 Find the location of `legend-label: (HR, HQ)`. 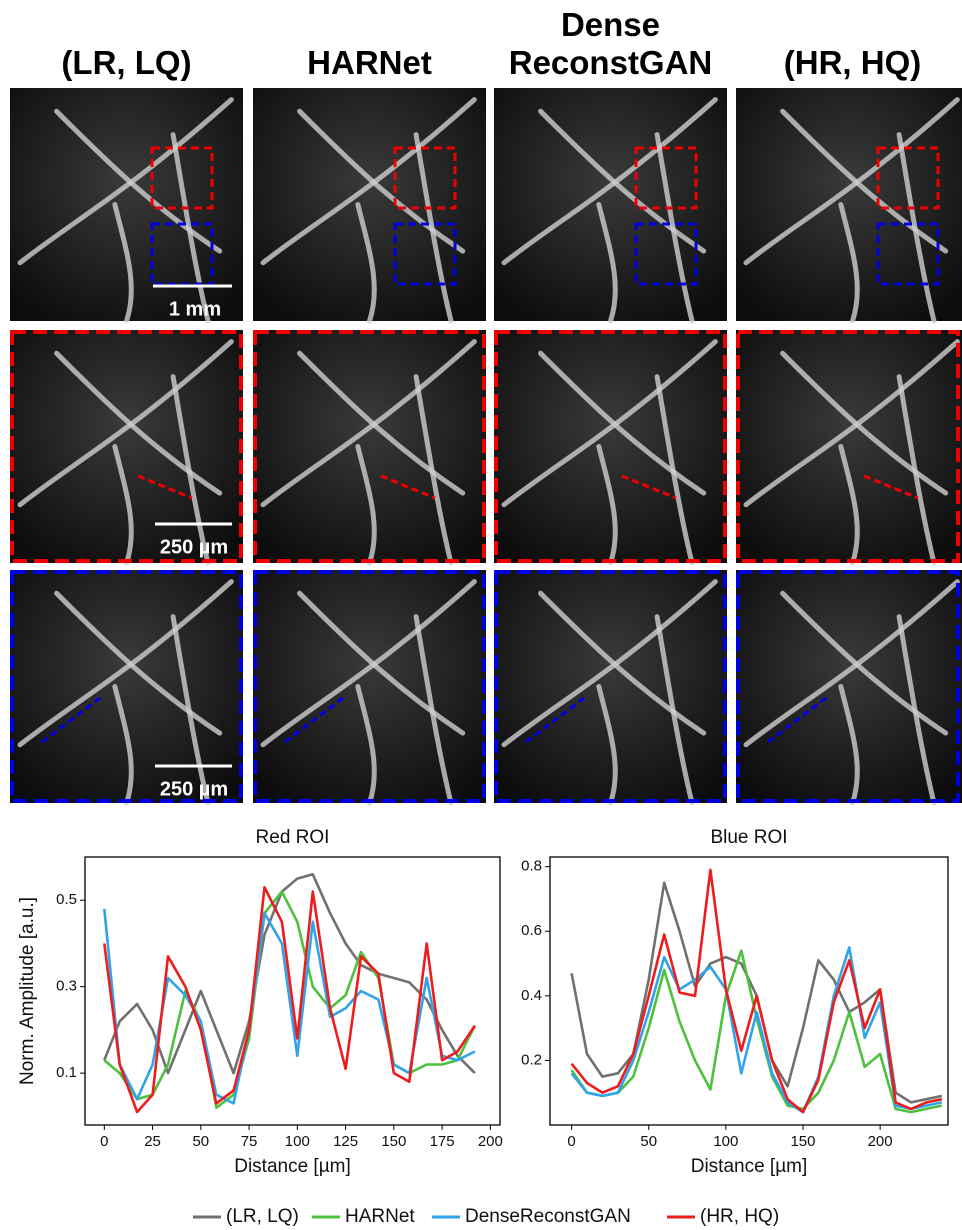

legend-label: (HR, HQ) is located at coordinates (739, 1216).